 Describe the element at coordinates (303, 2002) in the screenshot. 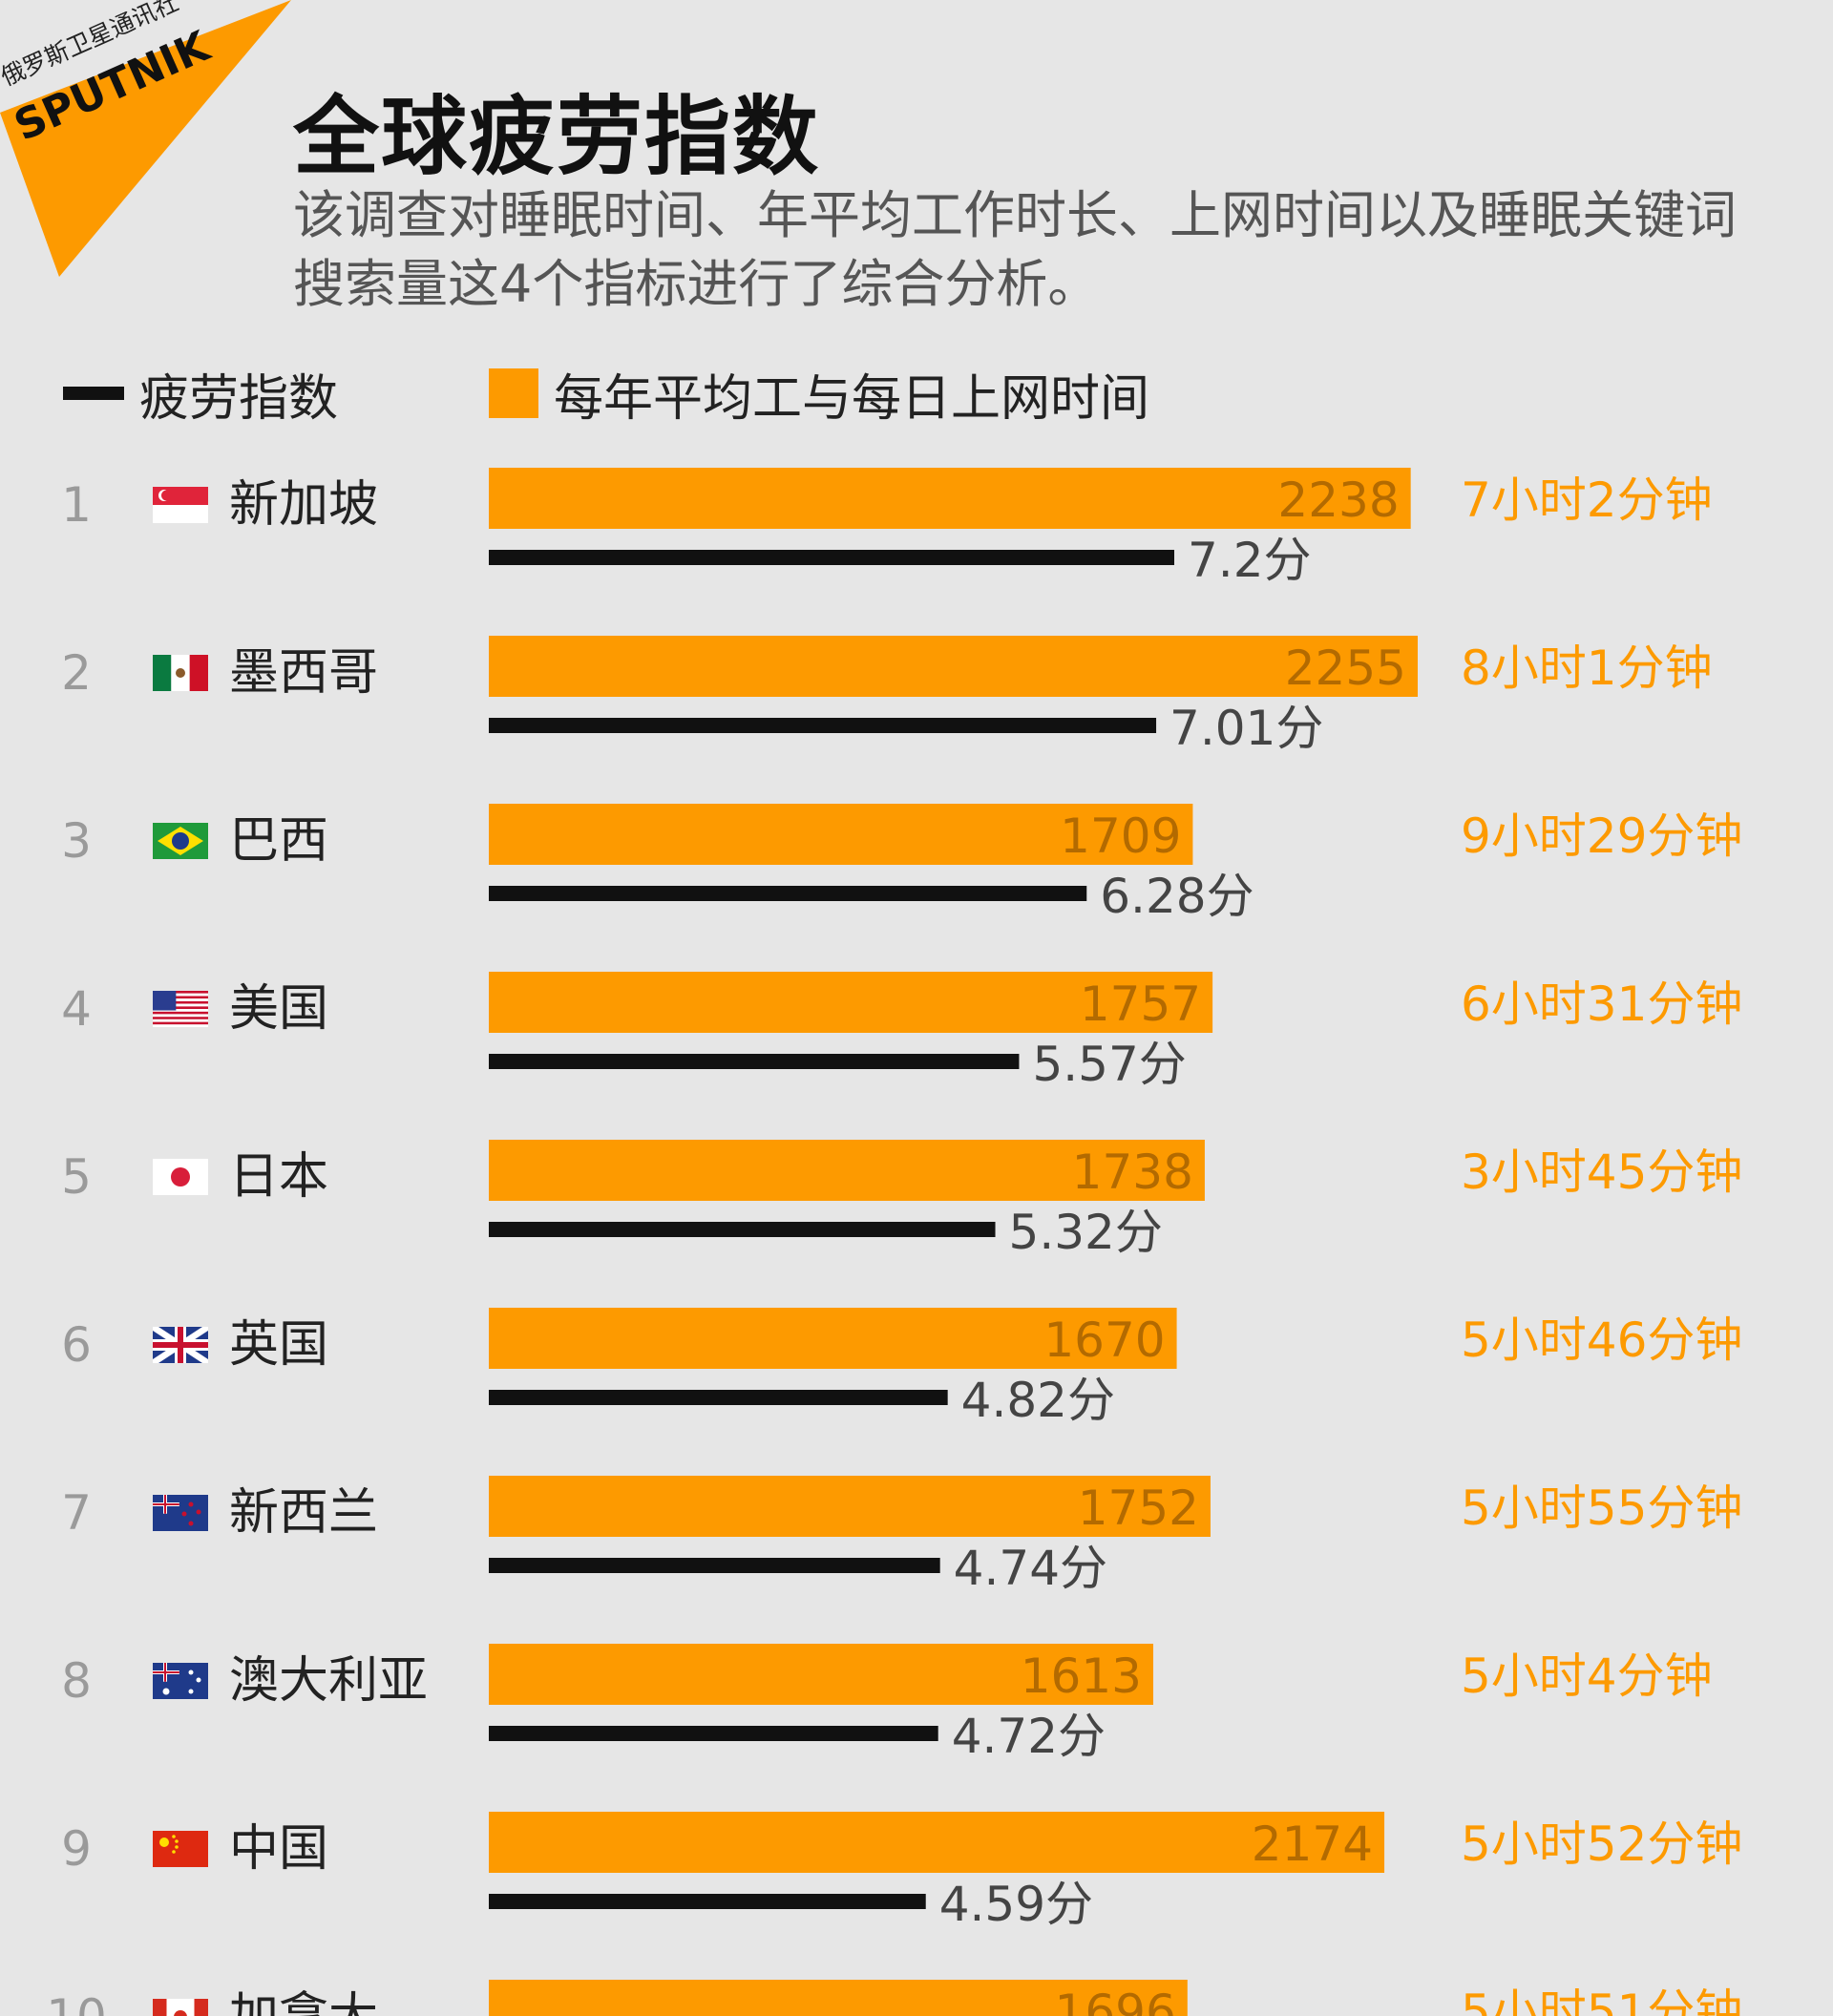

I see `country-name: 加拿大` at that location.